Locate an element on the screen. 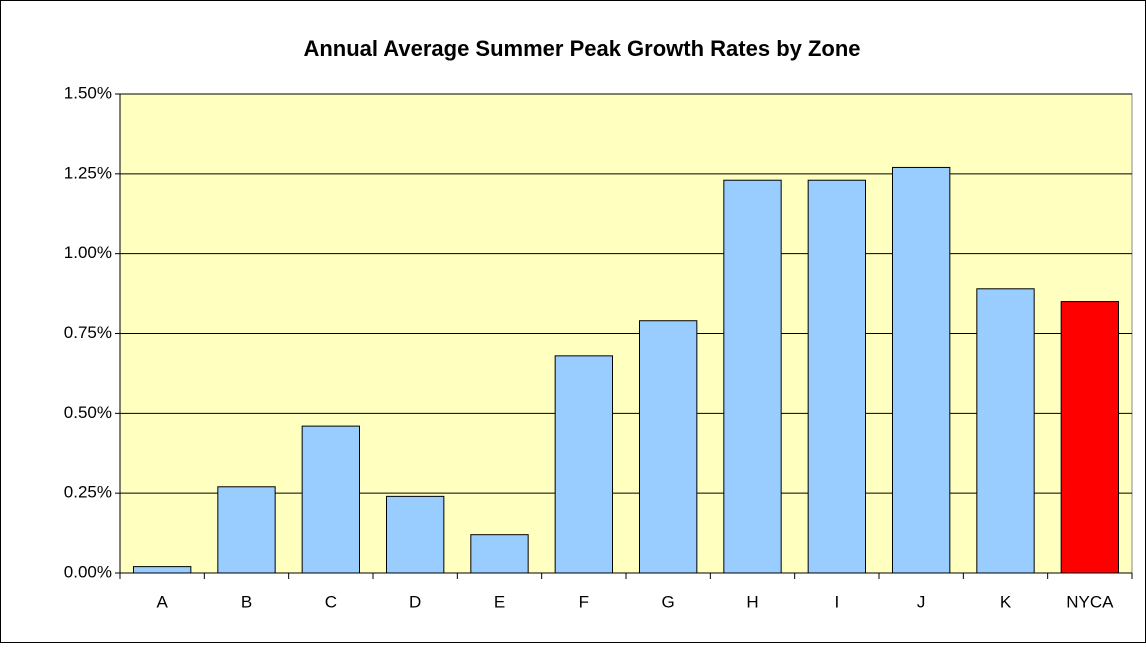 This screenshot has height=648, width=1146. x-tick-label: C is located at coordinates (331, 601).